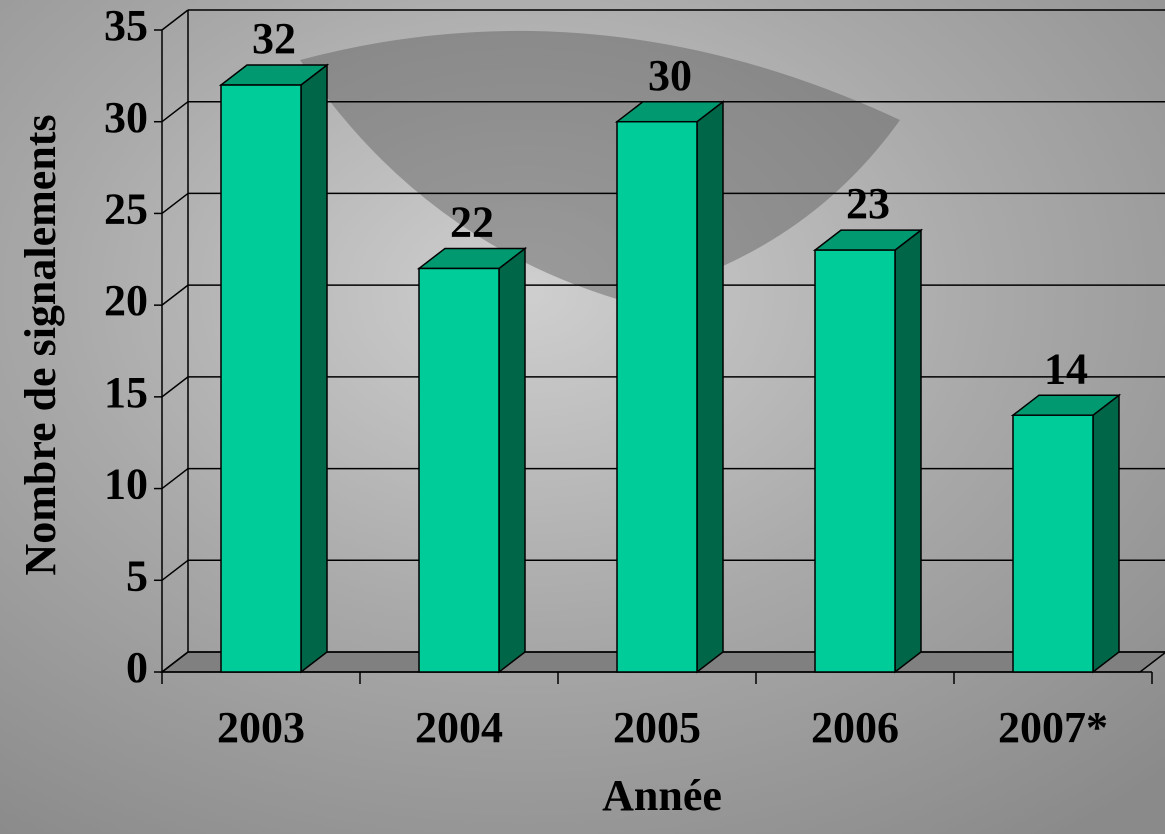  Describe the element at coordinates (459, 727) in the screenshot. I see `x-tick-label: 2004` at that location.